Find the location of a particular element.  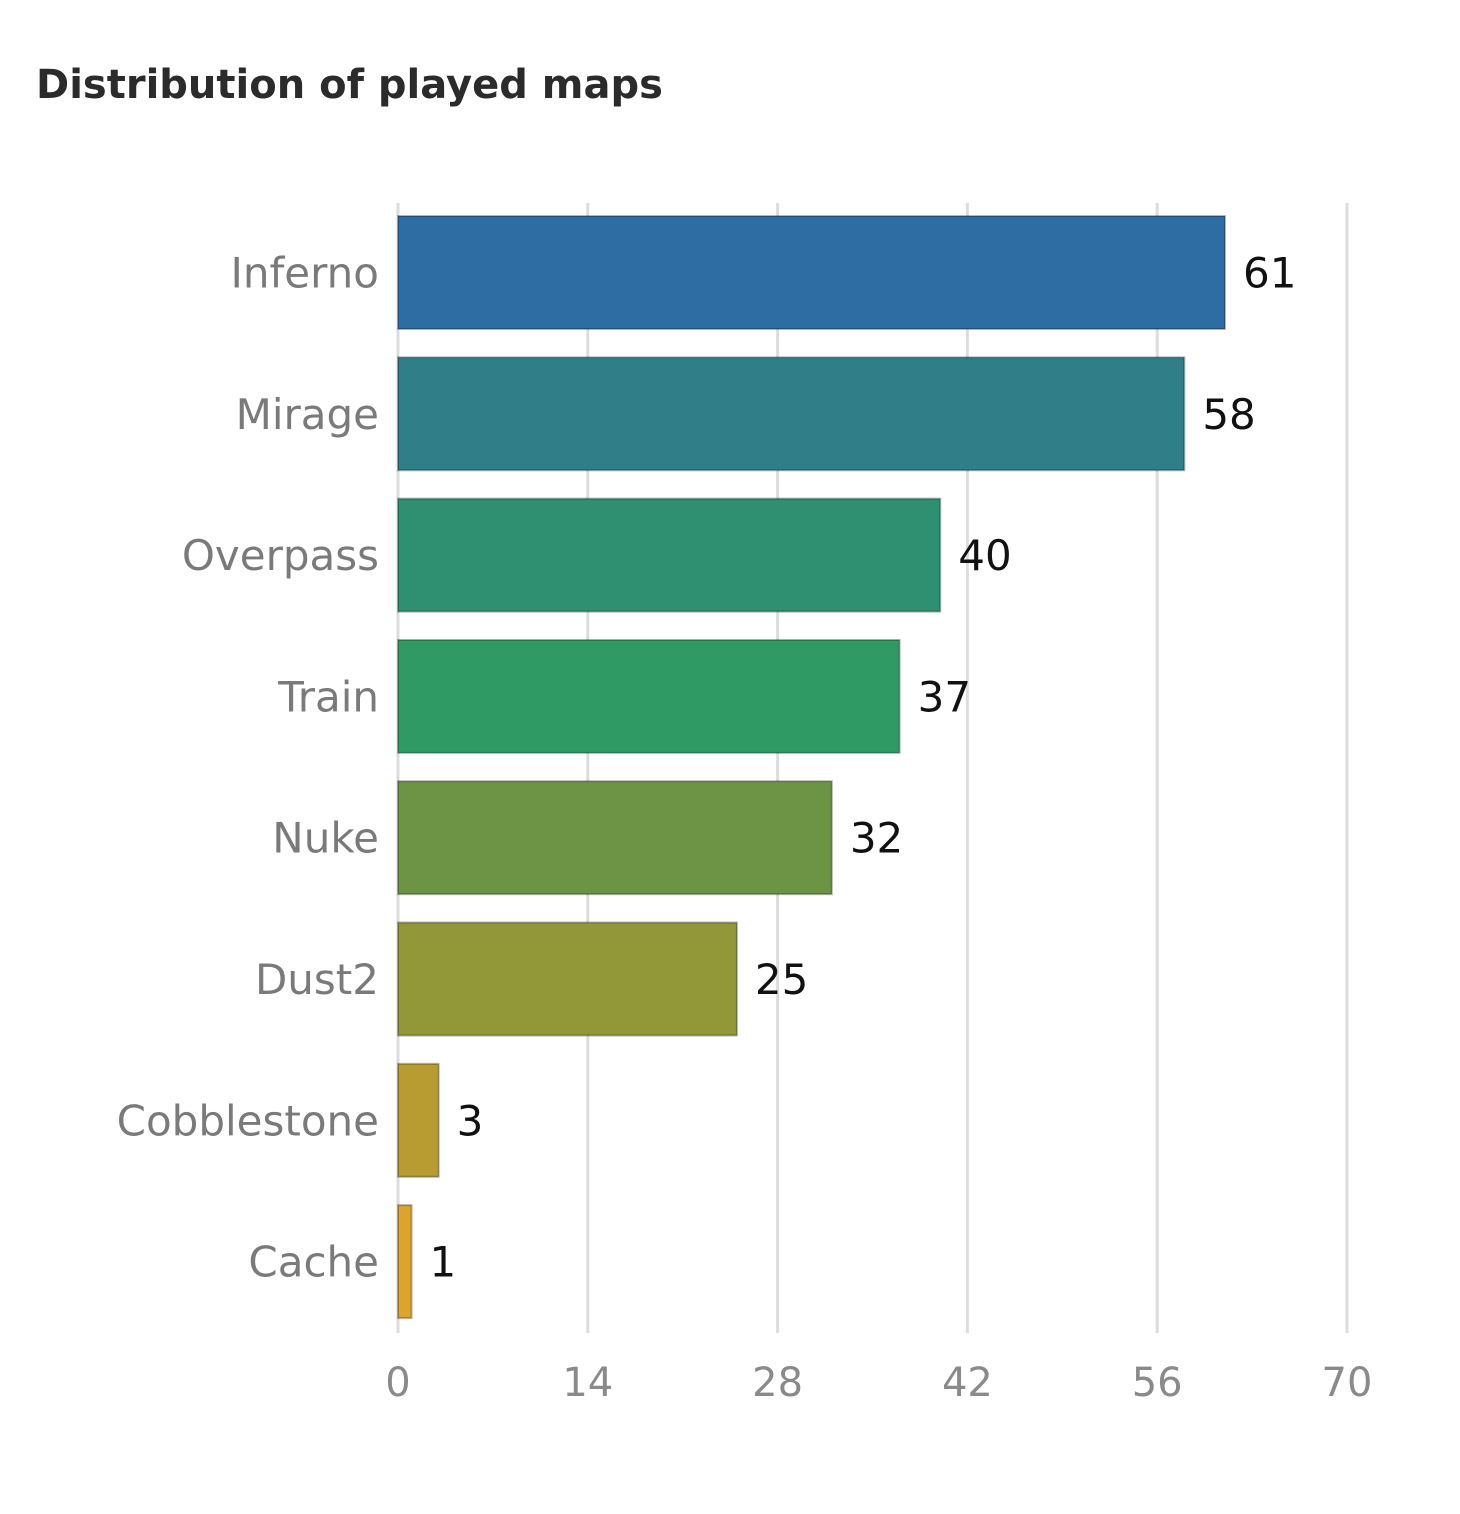

value-label: 25 is located at coordinates (781, 979).